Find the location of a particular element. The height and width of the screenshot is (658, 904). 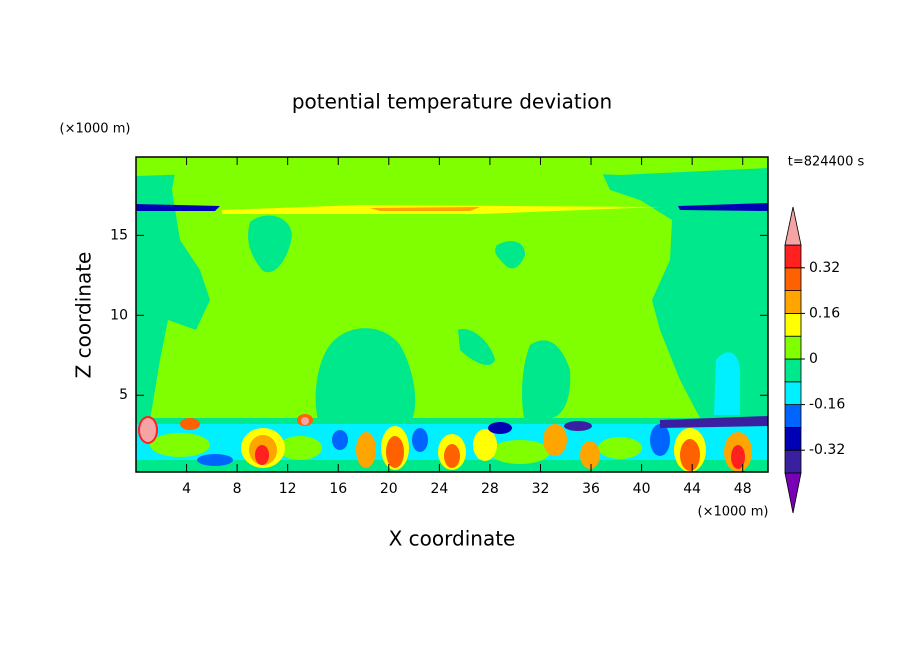

x-tick-label: 40 is located at coordinates (642, 489).